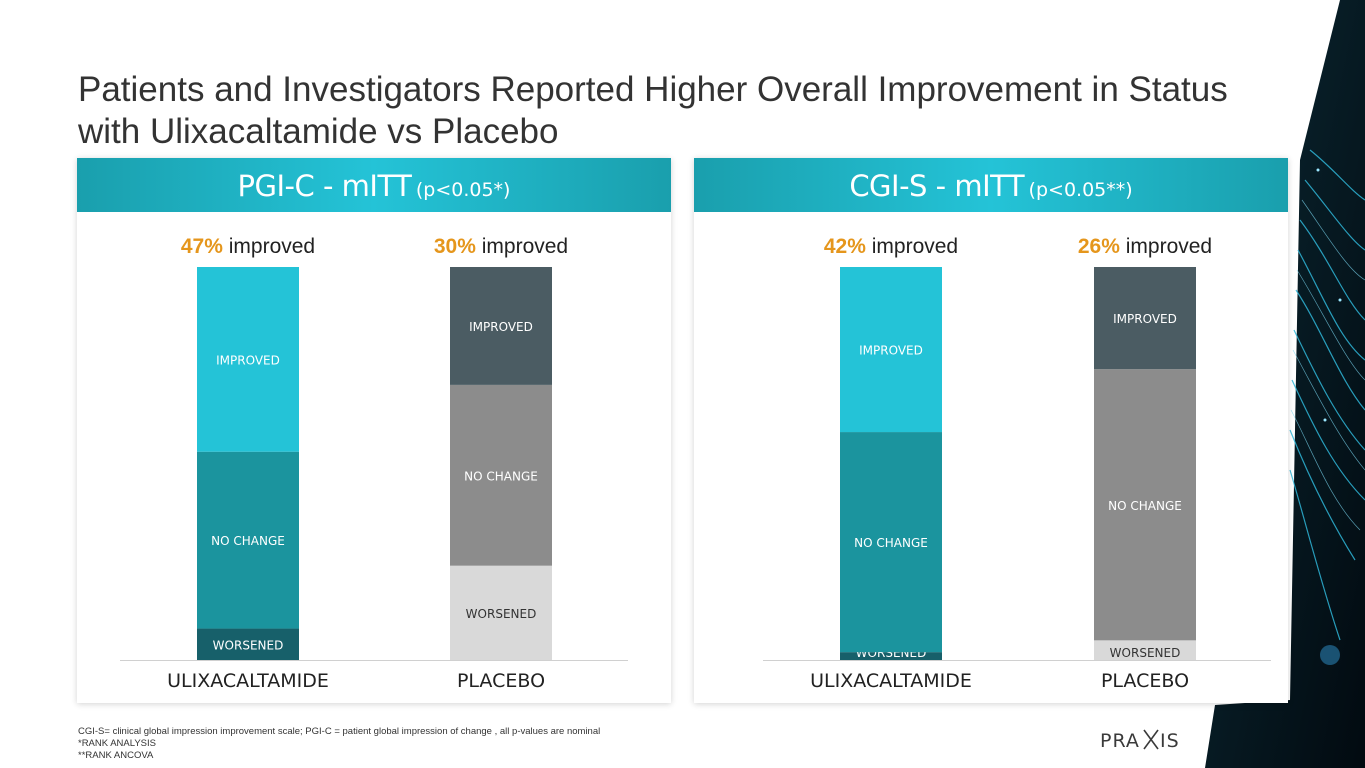  What do you see at coordinates (937, 186) in the screenshot?
I see `cgis-chart-title: CGI-S - mITT` at bounding box center [937, 186].